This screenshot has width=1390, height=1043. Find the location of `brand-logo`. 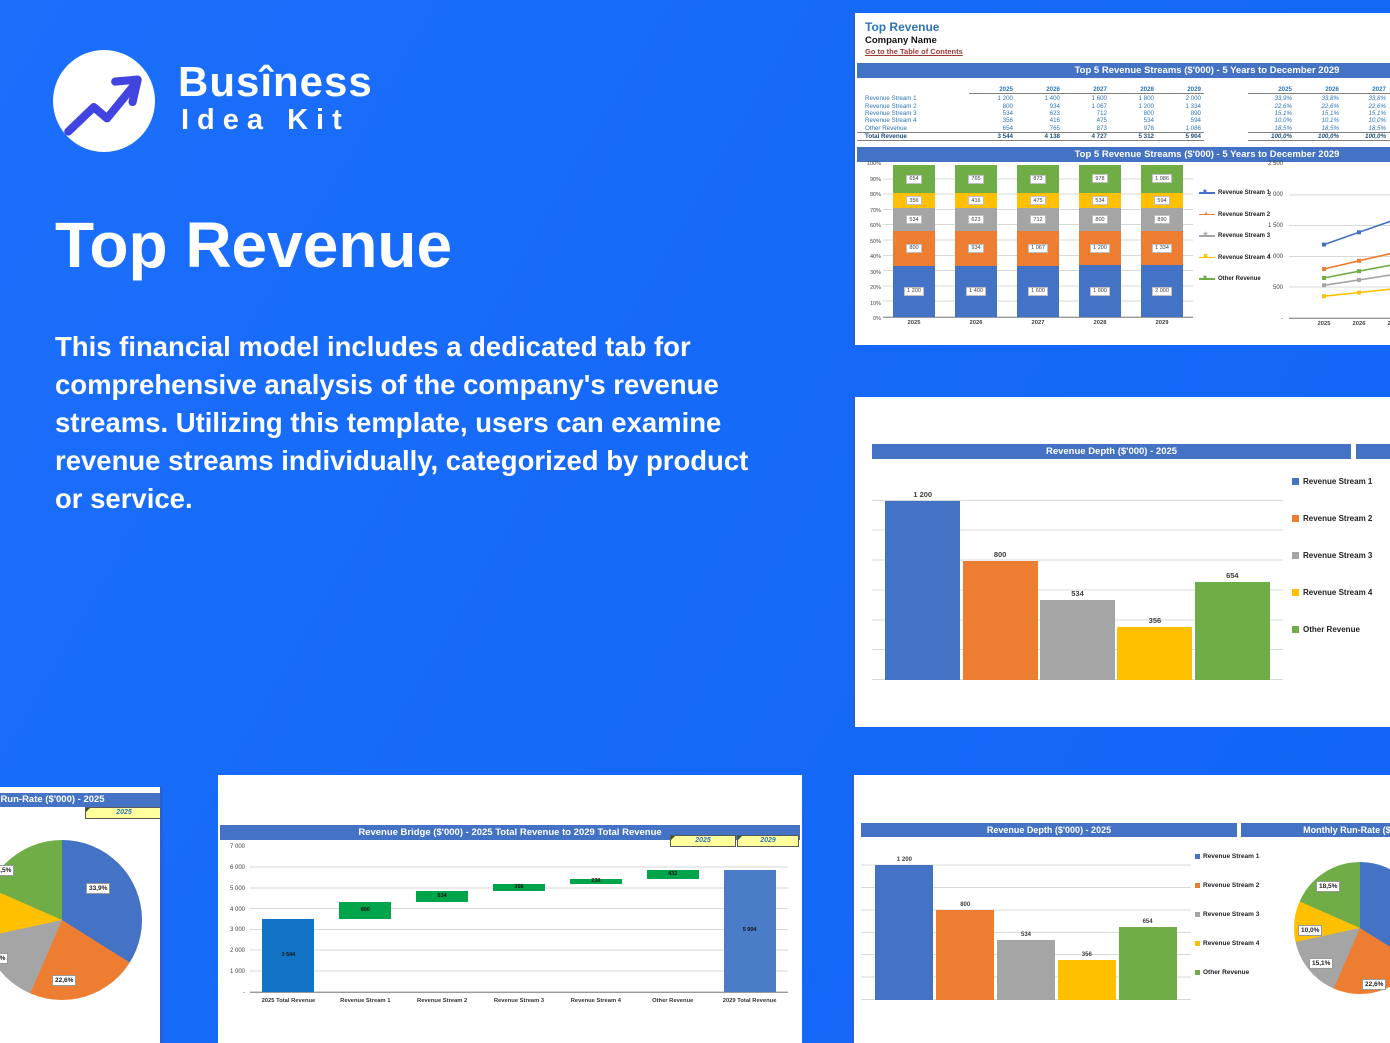

brand-logo is located at coordinates (104, 101).